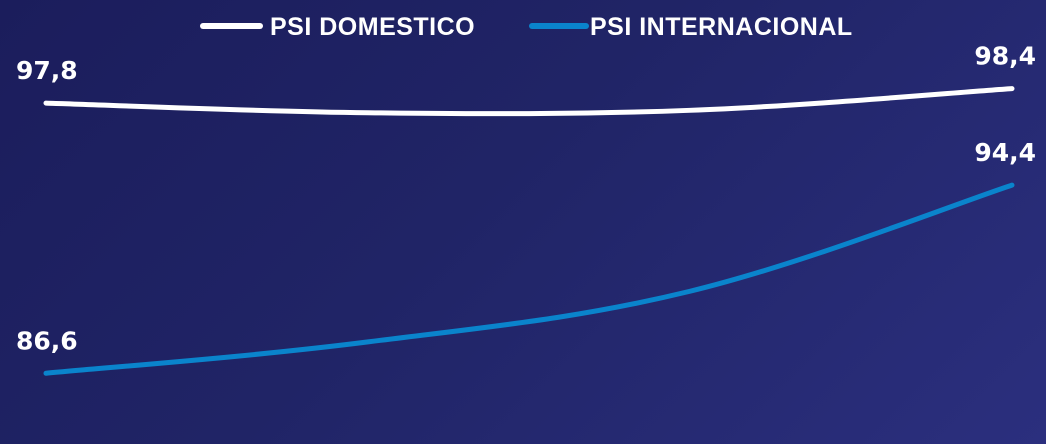  Describe the element at coordinates (1005, 152) in the screenshot. I see `data-label: 94,4` at that location.